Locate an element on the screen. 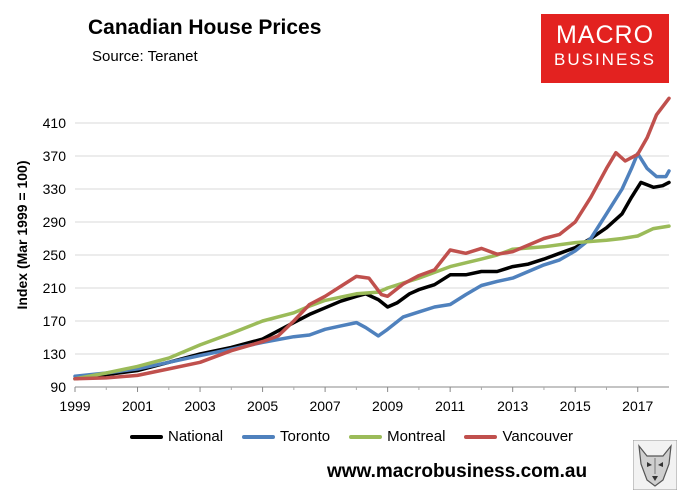 Image resolution: width=692 pixels, height=503 pixels. x-tick-label-2001: 2001 is located at coordinates (137, 406).